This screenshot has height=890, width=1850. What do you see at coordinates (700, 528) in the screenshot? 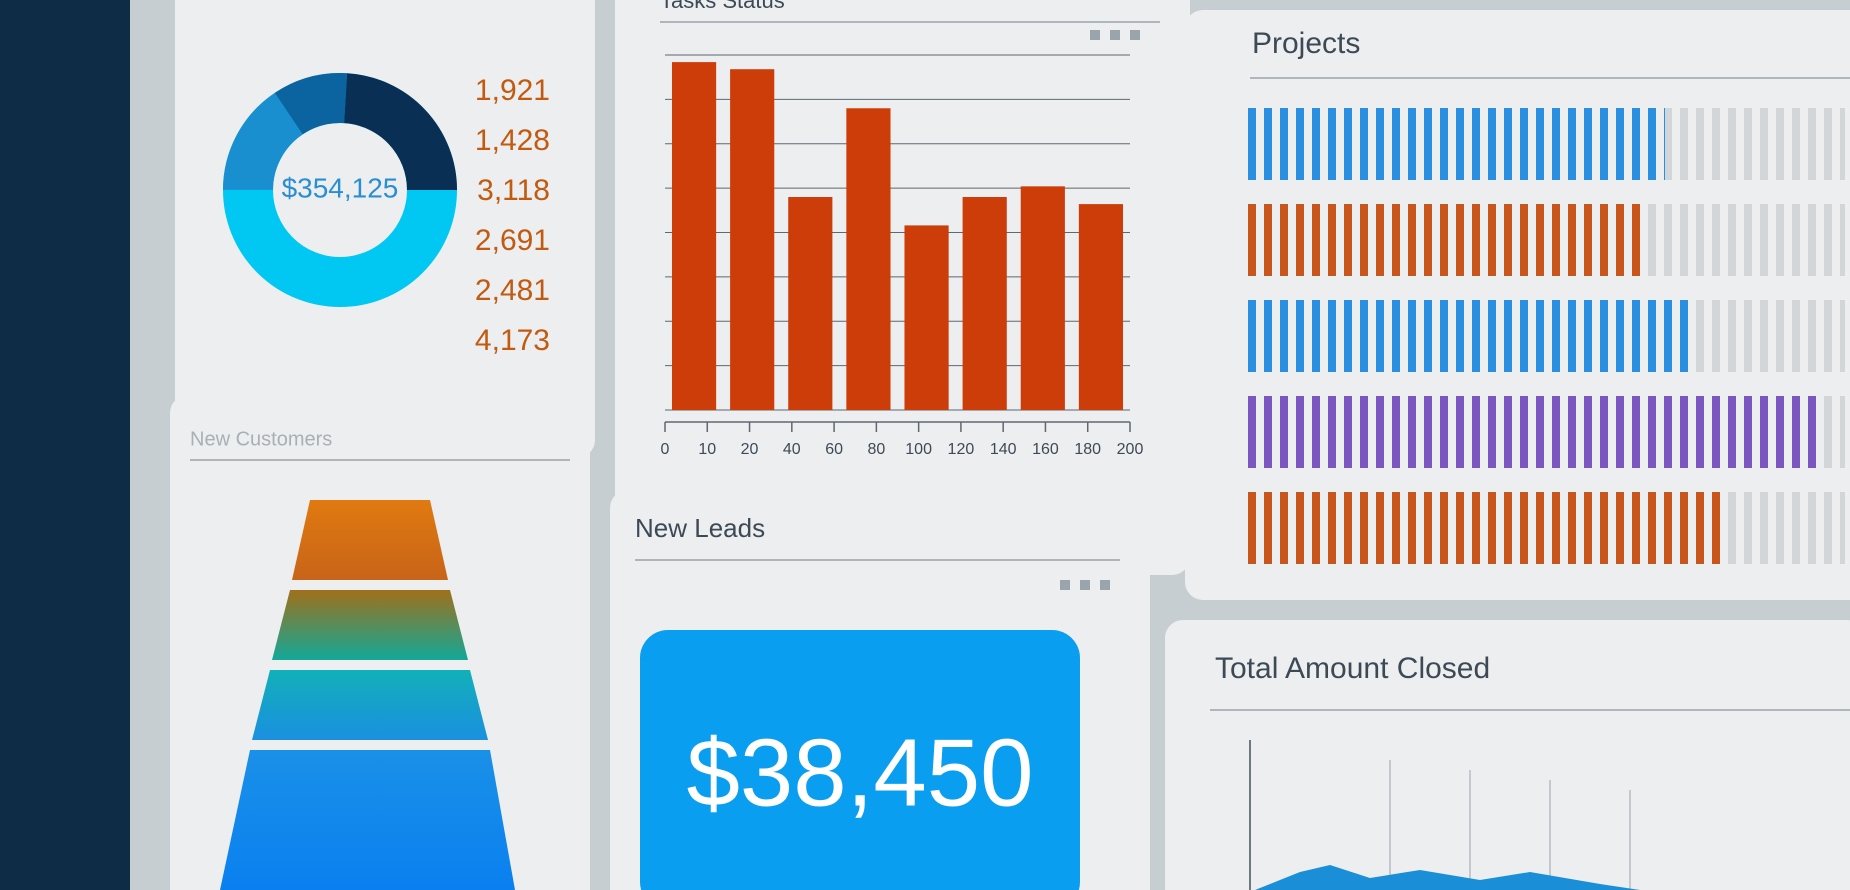
I see `panel-title: New Leads` at bounding box center [700, 528].